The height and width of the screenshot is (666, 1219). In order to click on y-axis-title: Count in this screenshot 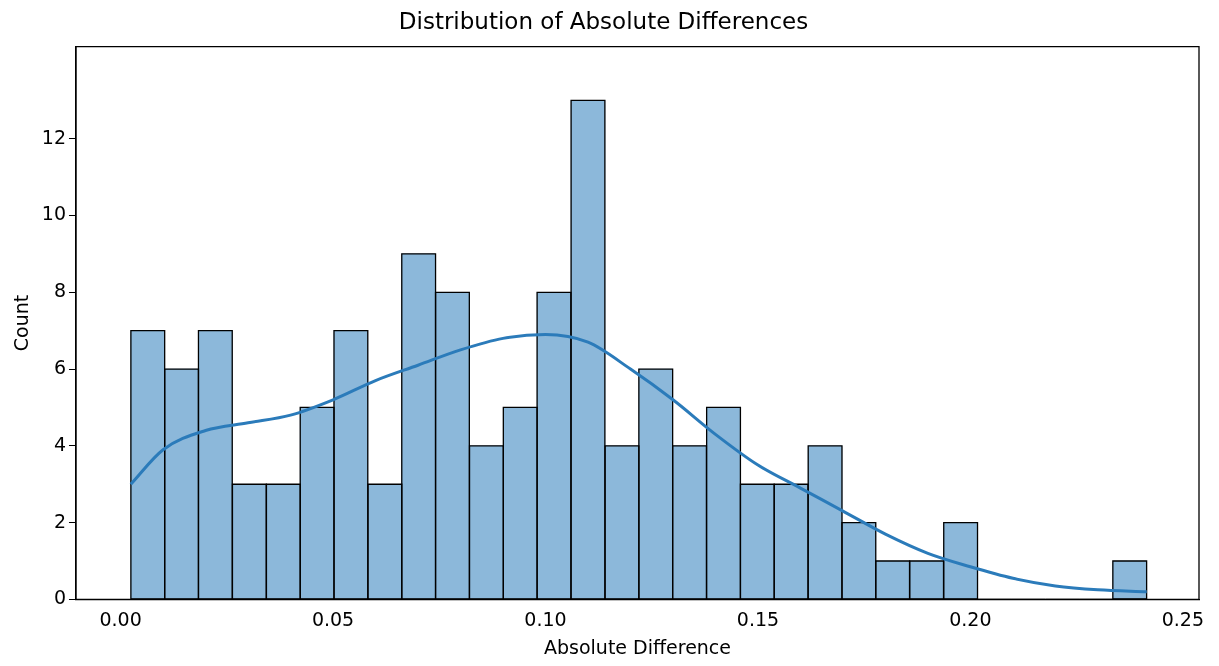, I will do `click(21, 323)`.